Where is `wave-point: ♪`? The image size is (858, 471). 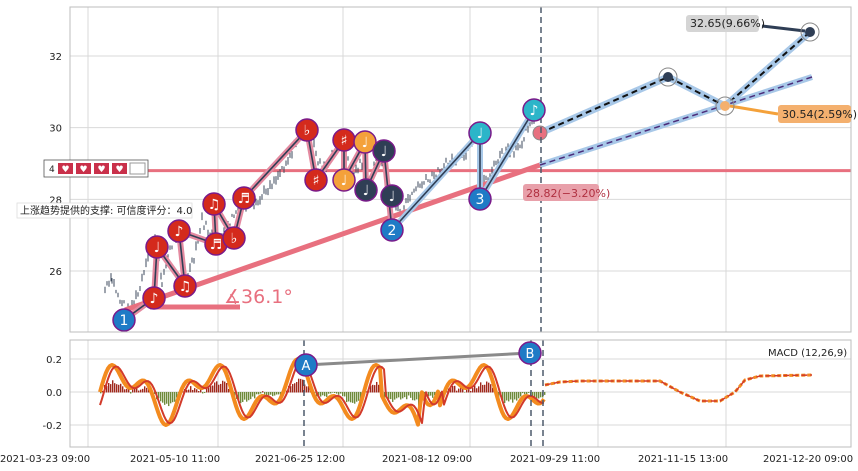 wave-point: ♪ is located at coordinates (534, 110).